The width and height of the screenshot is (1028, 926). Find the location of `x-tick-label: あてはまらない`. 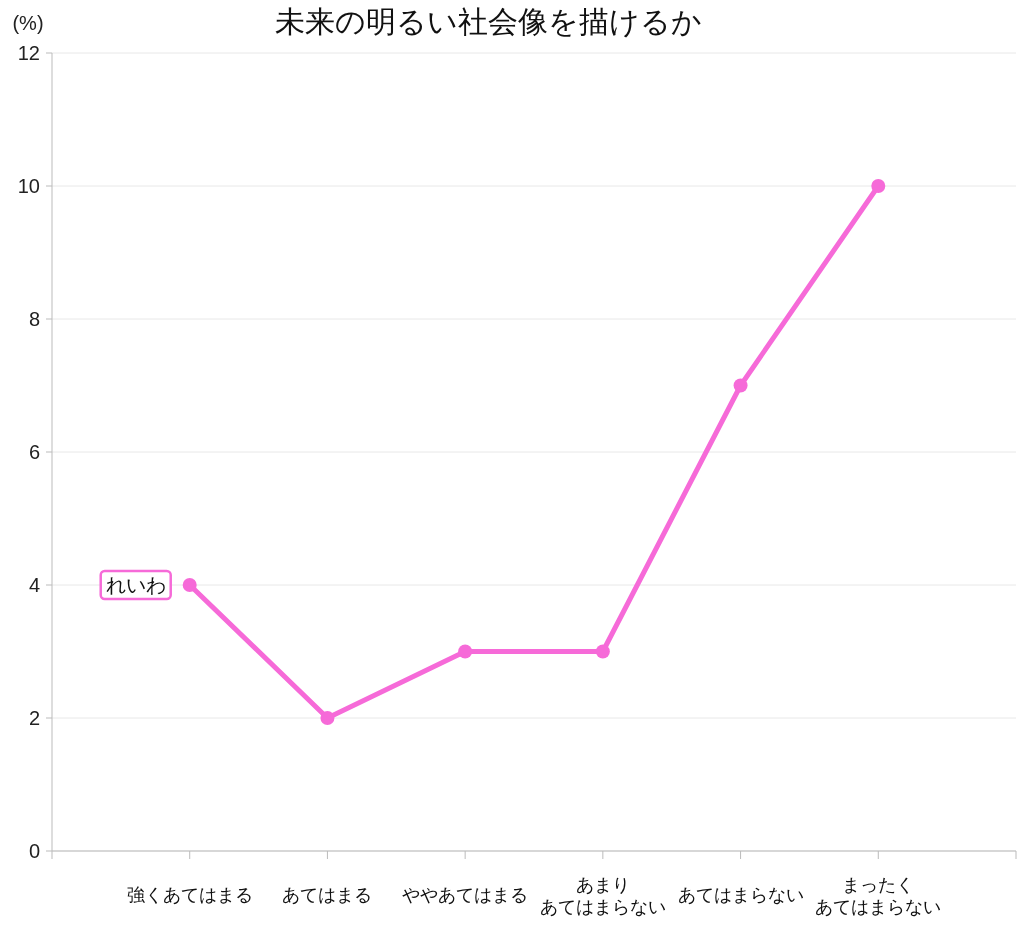

x-tick-label: あてはまらない is located at coordinates (740, 895).